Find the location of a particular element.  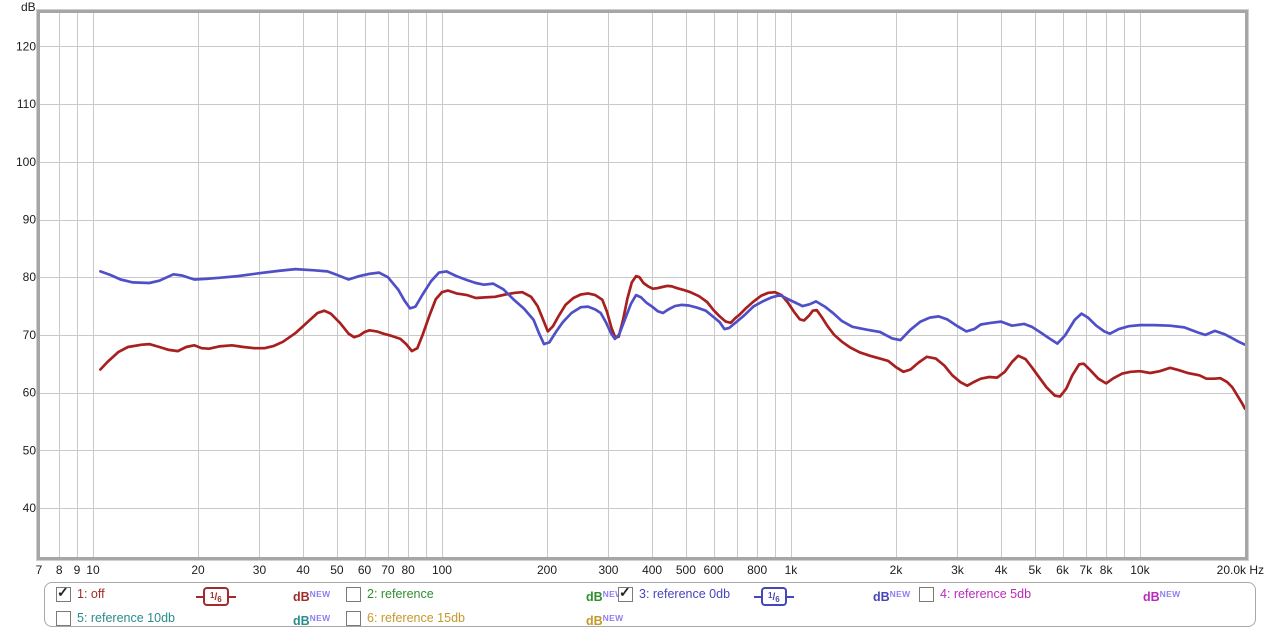

y-tick-label: 120 is located at coordinates (26, 46).